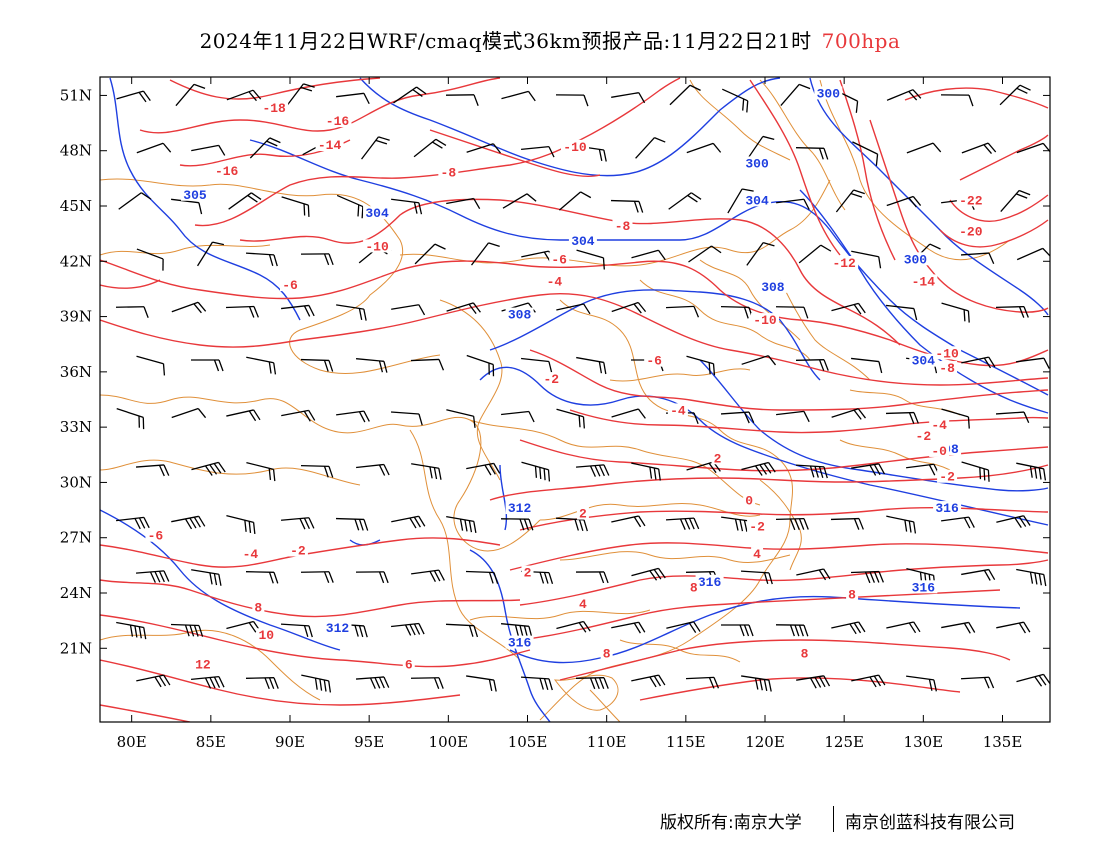 The width and height of the screenshot is (1100, 850). I want to click on height-contour-label: 308, so click(773, 287).